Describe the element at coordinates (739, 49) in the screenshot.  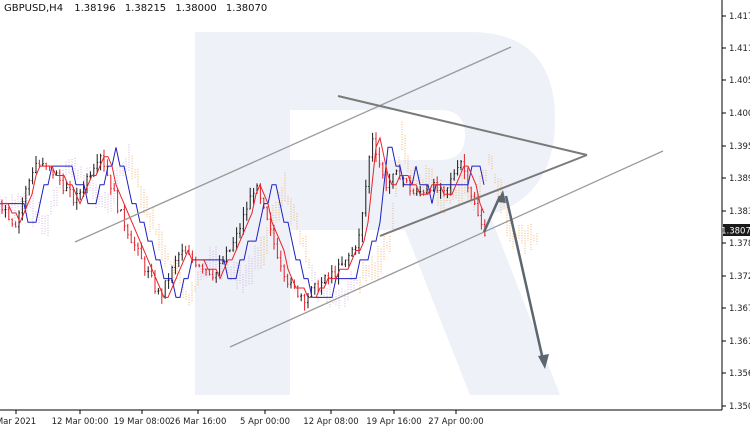
I see `price-tick-label: 1.4115` at that location.